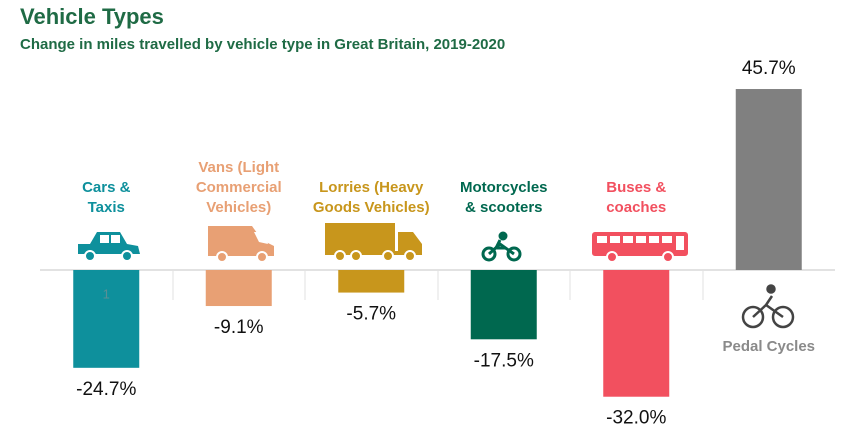 The width and height of the screenshot is (853, 441). Describe the element at coordinates (501, 246) in the screenshot. I see `motorcycle-icon` at that location.